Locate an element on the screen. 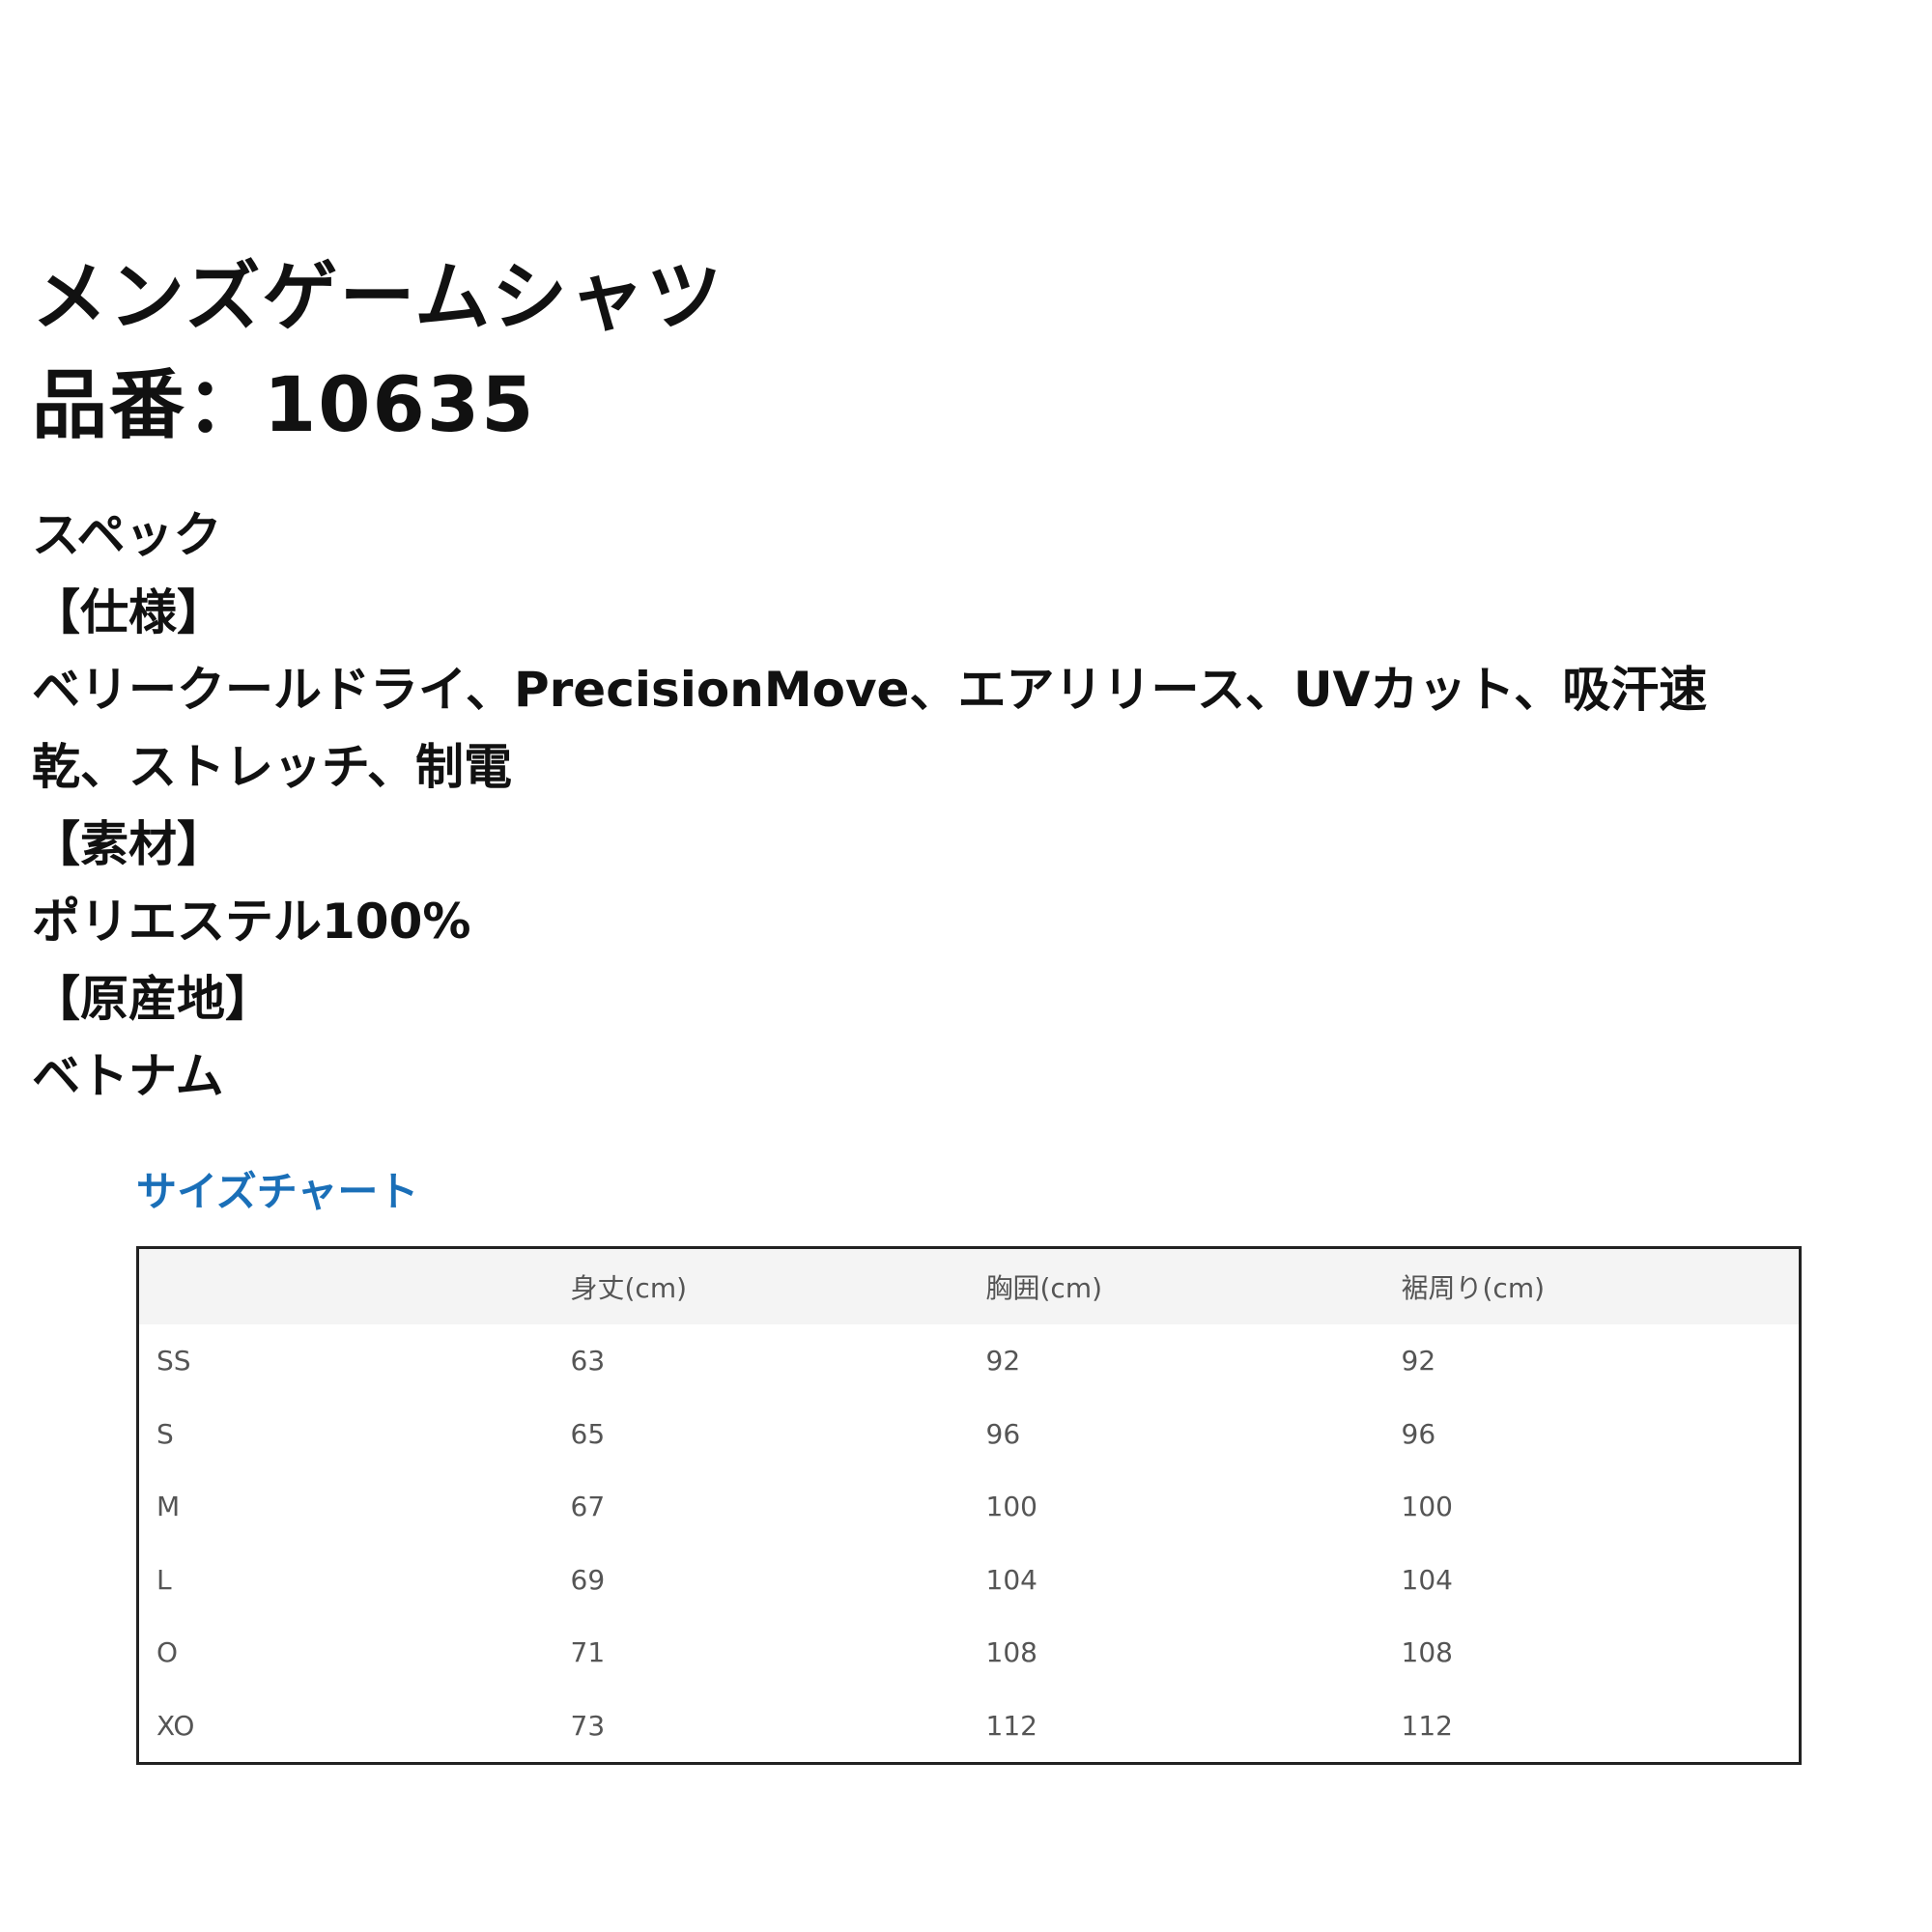 This screenshot has width=1932, height=1932. size-label: SS is located at coordinates (173, 1361).